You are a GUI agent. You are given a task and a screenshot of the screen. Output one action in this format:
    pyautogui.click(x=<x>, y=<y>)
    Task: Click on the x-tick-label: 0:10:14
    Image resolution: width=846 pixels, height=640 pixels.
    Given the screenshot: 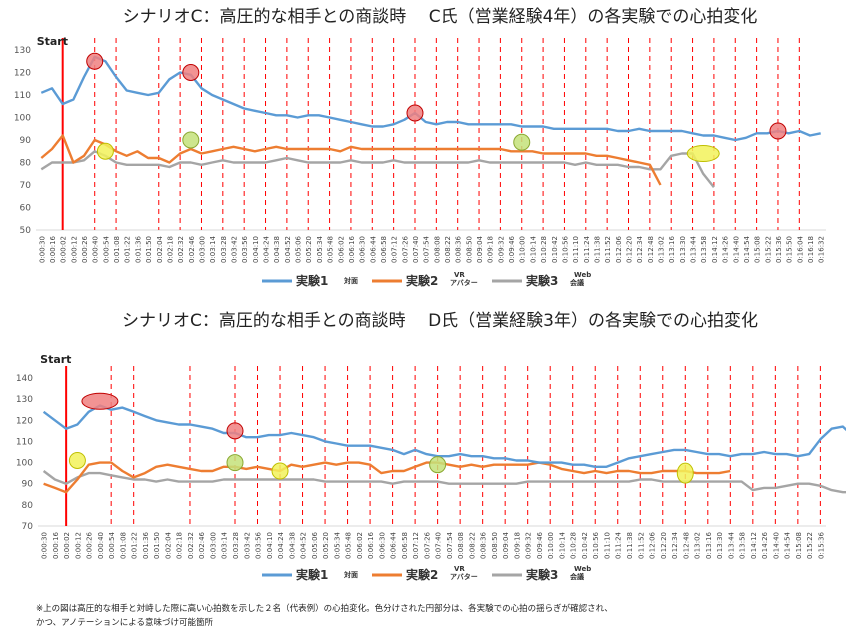 What is the action you would take?
    pyautogui.click(x=533, y=249)
    